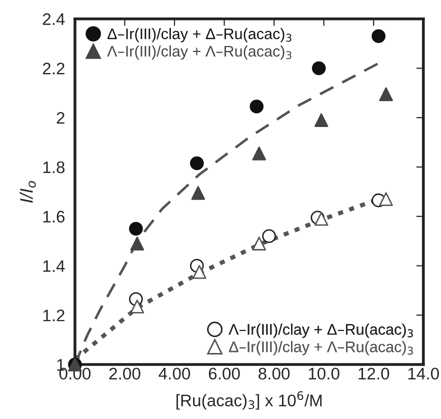  Describe the element at coordinates (54, 216) in the screenshot. I see `y-tick-label: 1.6` at that location.